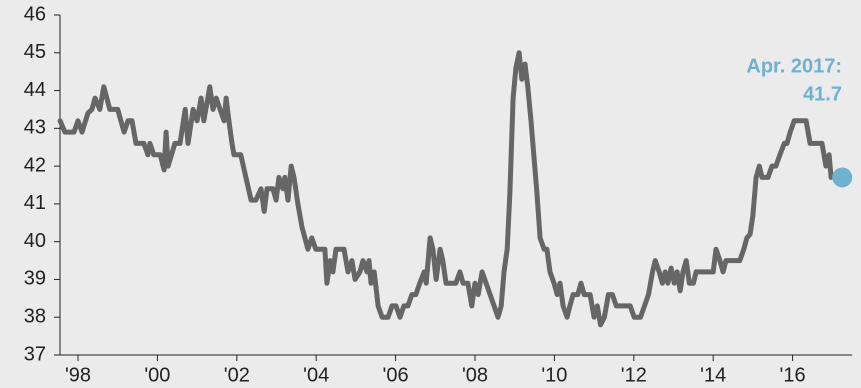  What do you see at coordinates (35, 52) in the screenshot?
I see `y-tick-label: 45` at bounding box center [35, 52].